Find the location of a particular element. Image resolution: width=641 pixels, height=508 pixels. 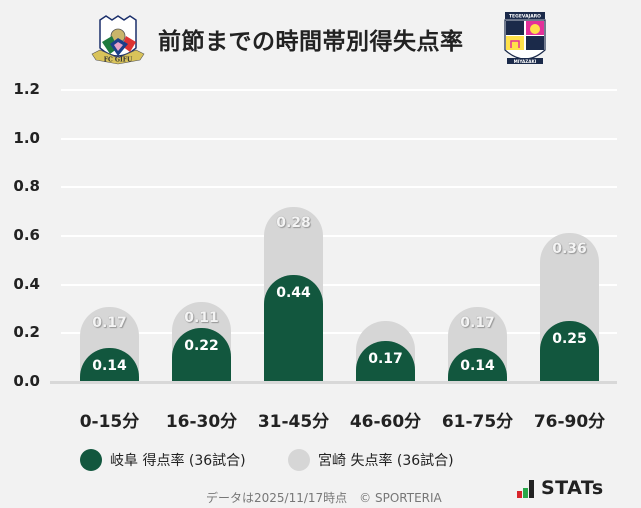

legend-label-home: 岐阜 得点率 (36試合) is located at coordinates (178, 461).